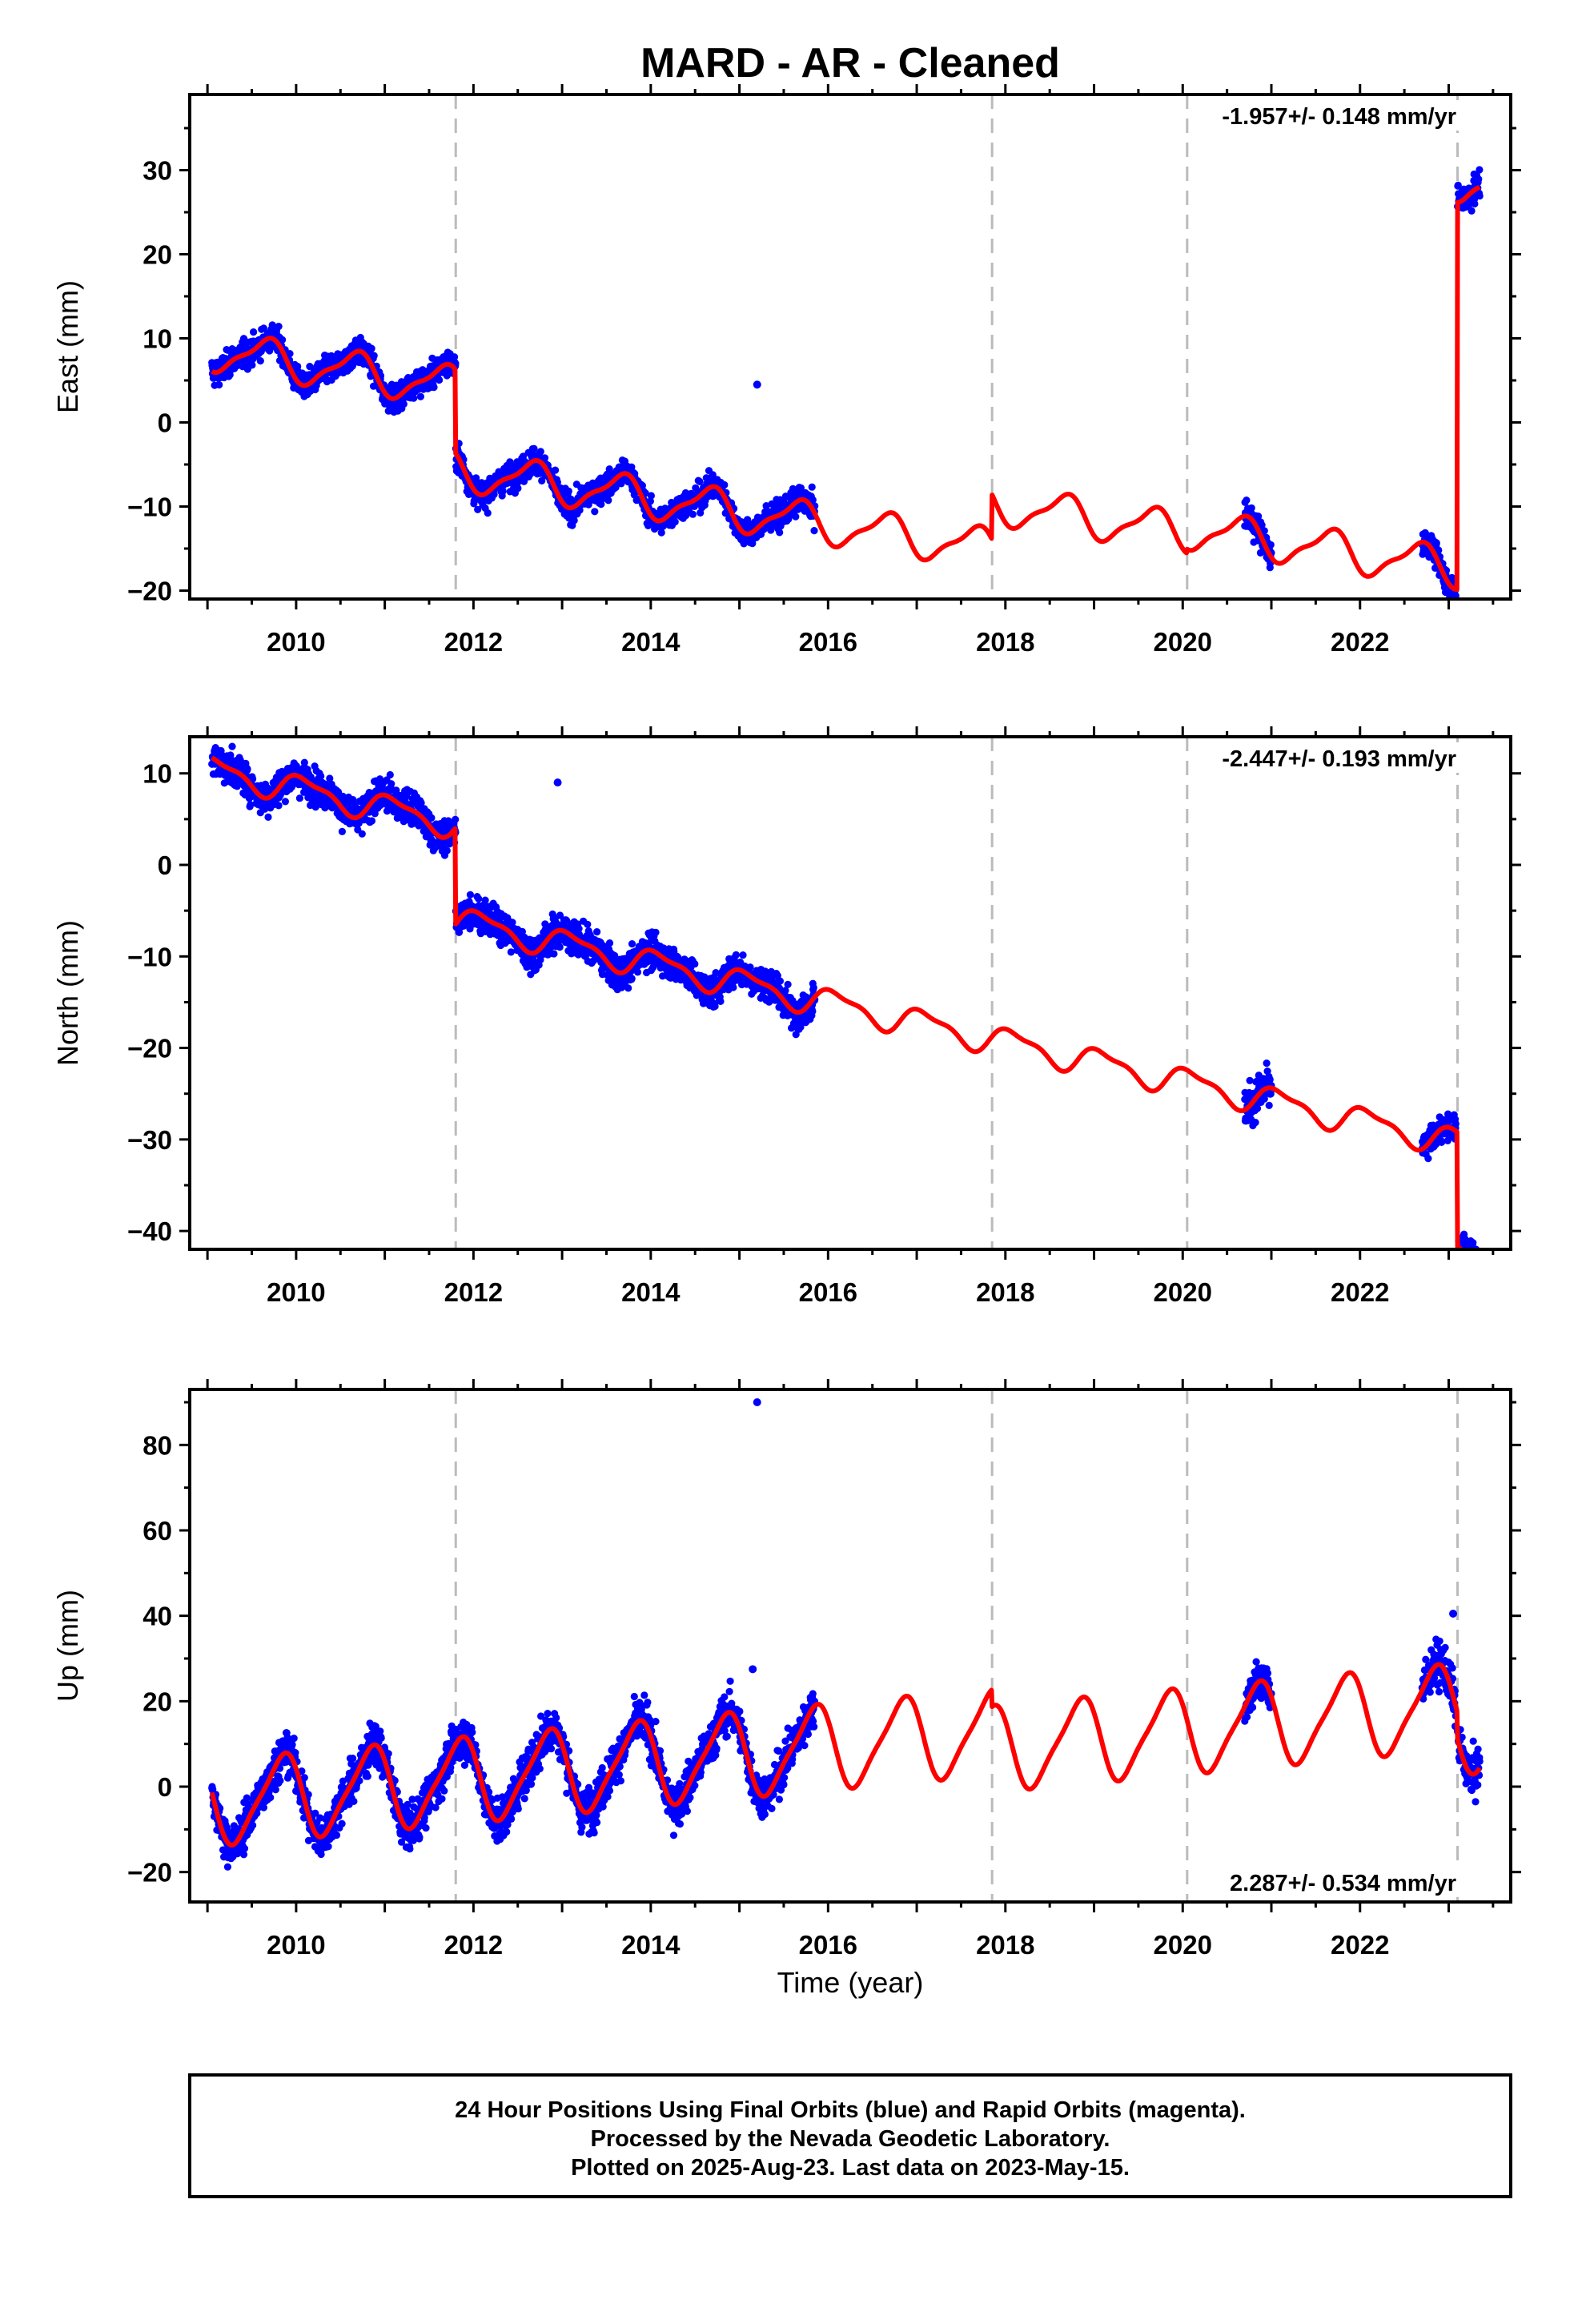 The height and width of the screenshot is (2324, 1582). I want to click on x-tick-label: 2012, so click(473, 642).